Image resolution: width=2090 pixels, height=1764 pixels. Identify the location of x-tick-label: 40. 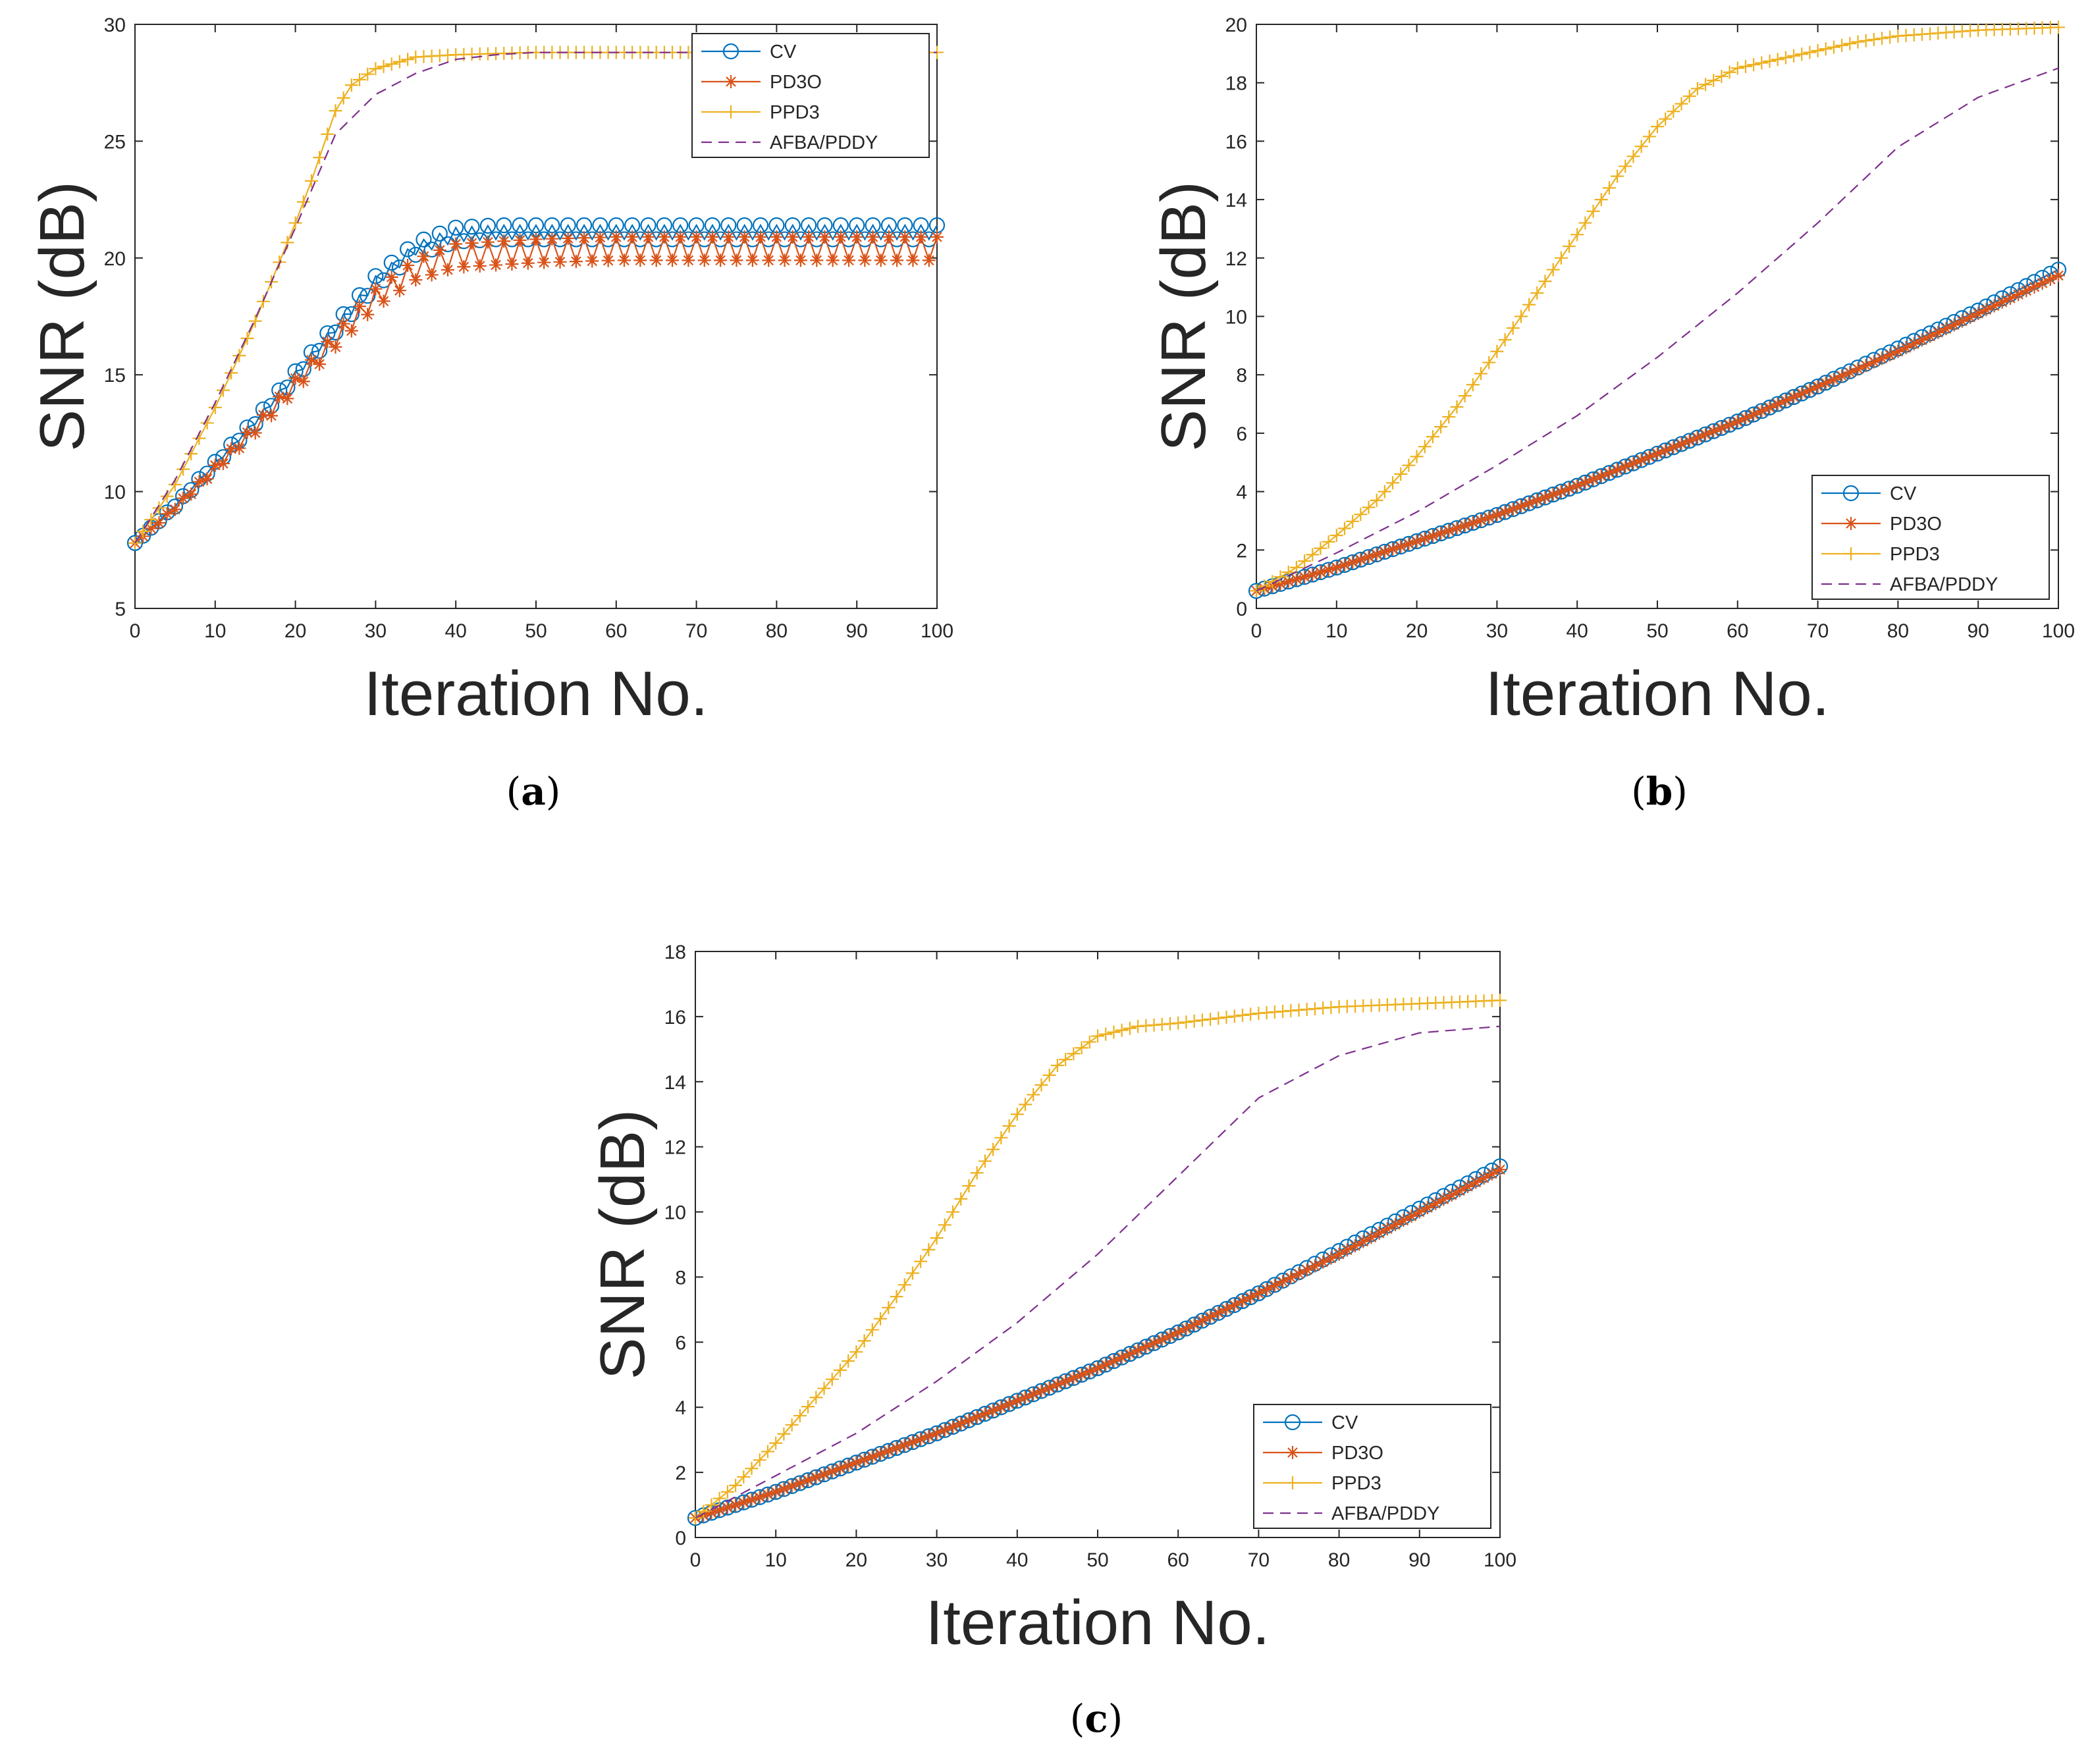
(1017, 1560).